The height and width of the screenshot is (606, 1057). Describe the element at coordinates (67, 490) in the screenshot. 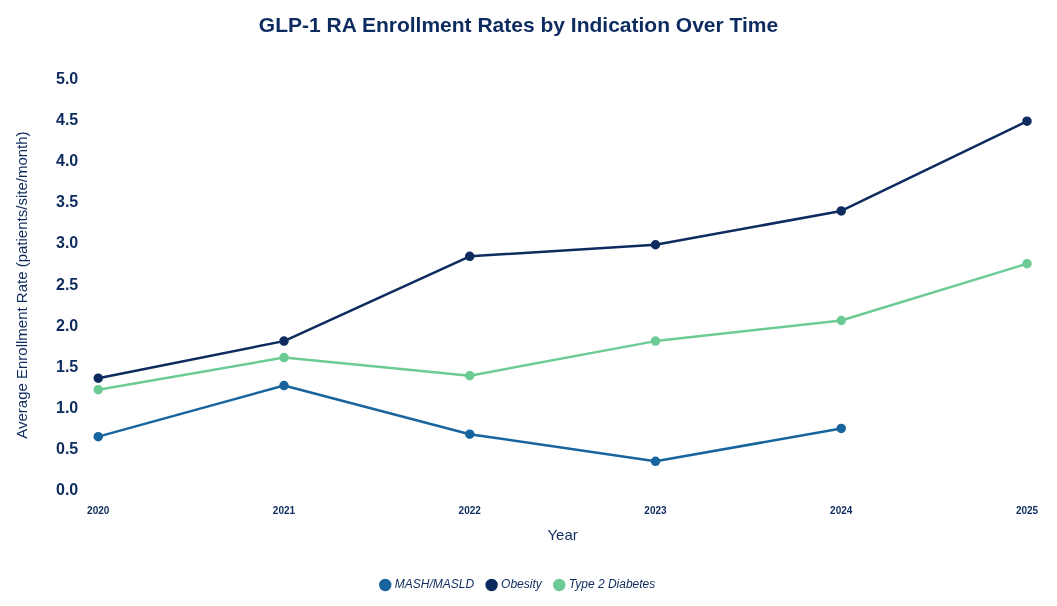

I see `y-tick-label: 0.0` at that location.